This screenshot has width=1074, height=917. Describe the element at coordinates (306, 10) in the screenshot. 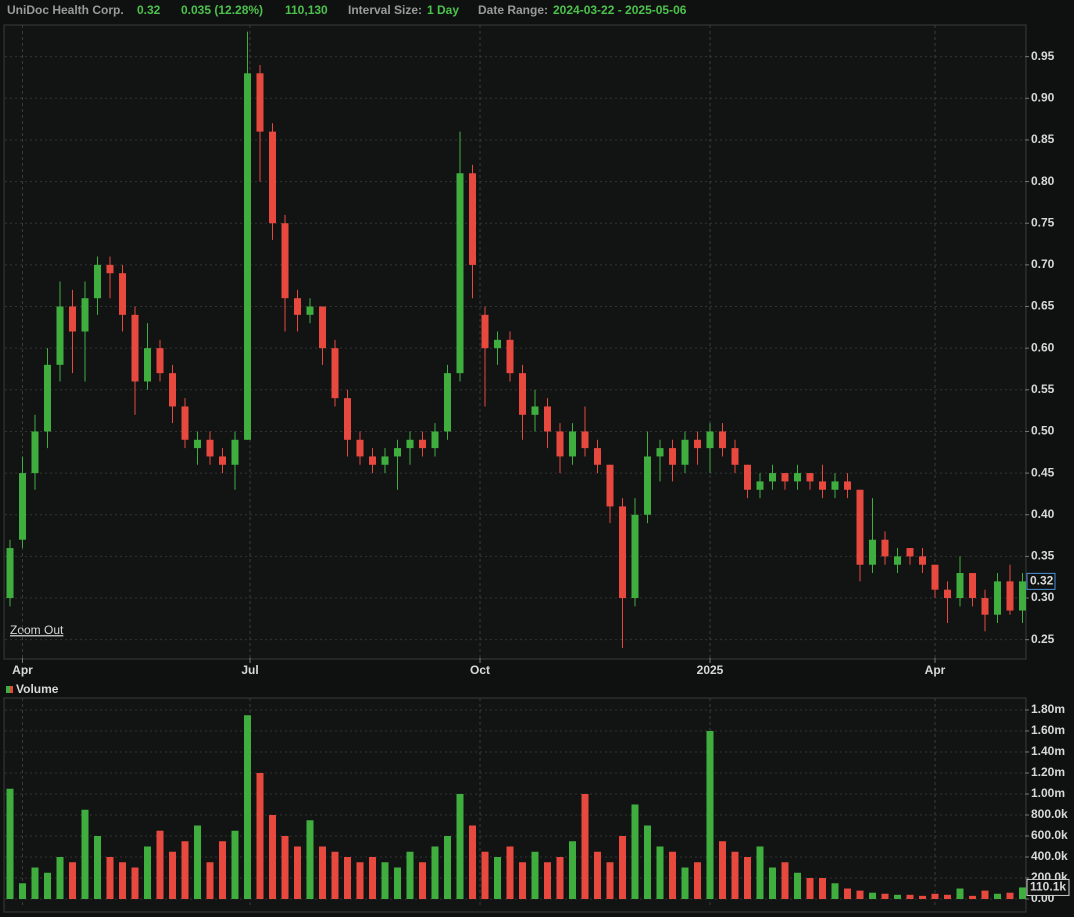

I see `header-volume: 110,130` at that location.